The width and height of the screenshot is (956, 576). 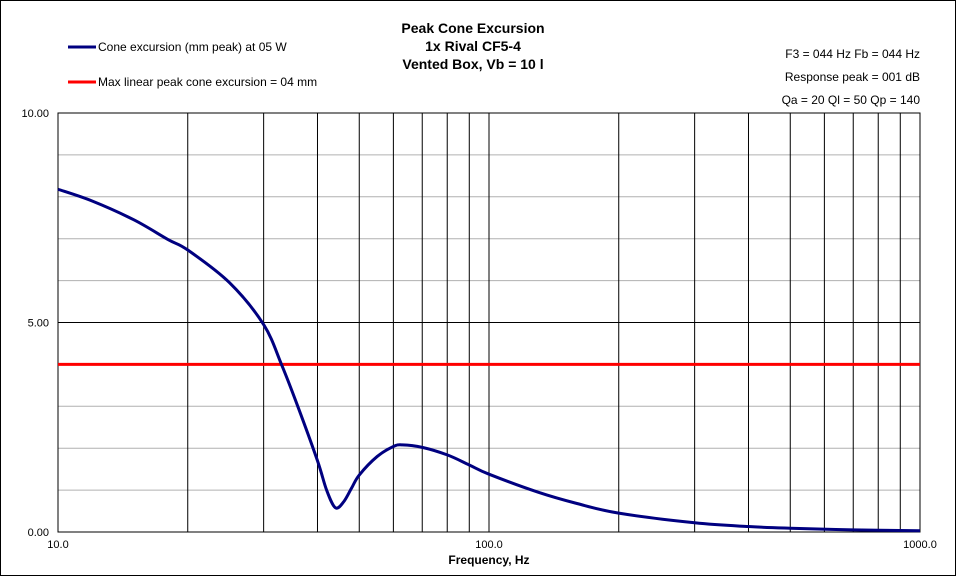 I want to click on x-tick-label: 1000.0, so click(x=920, y=545).